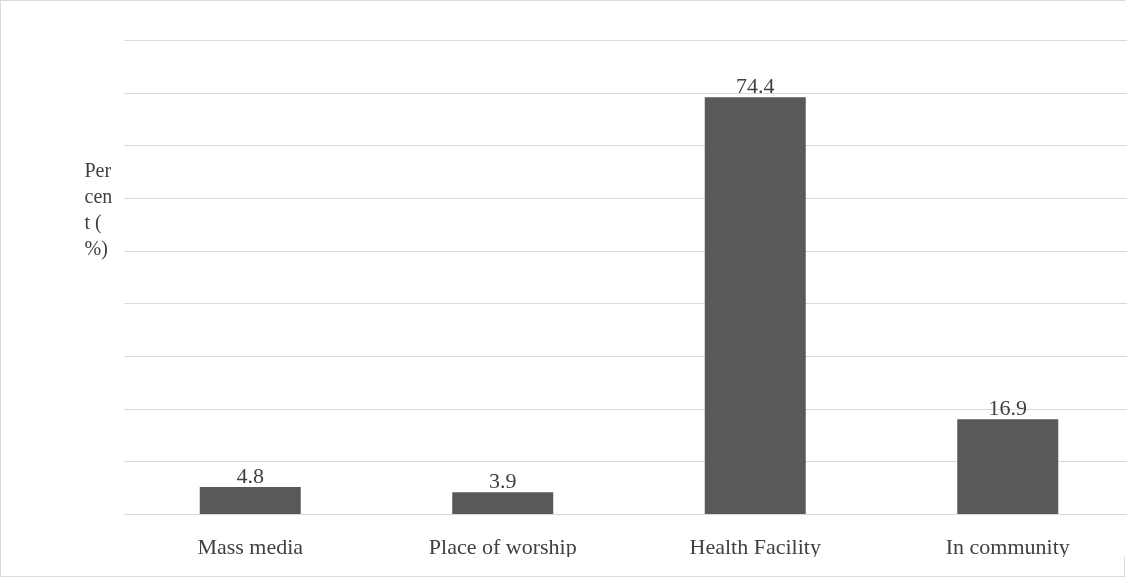  Describe the element at coordinates (1007, 408) in the screenshot. I see `data-label: 16.9` at that location.